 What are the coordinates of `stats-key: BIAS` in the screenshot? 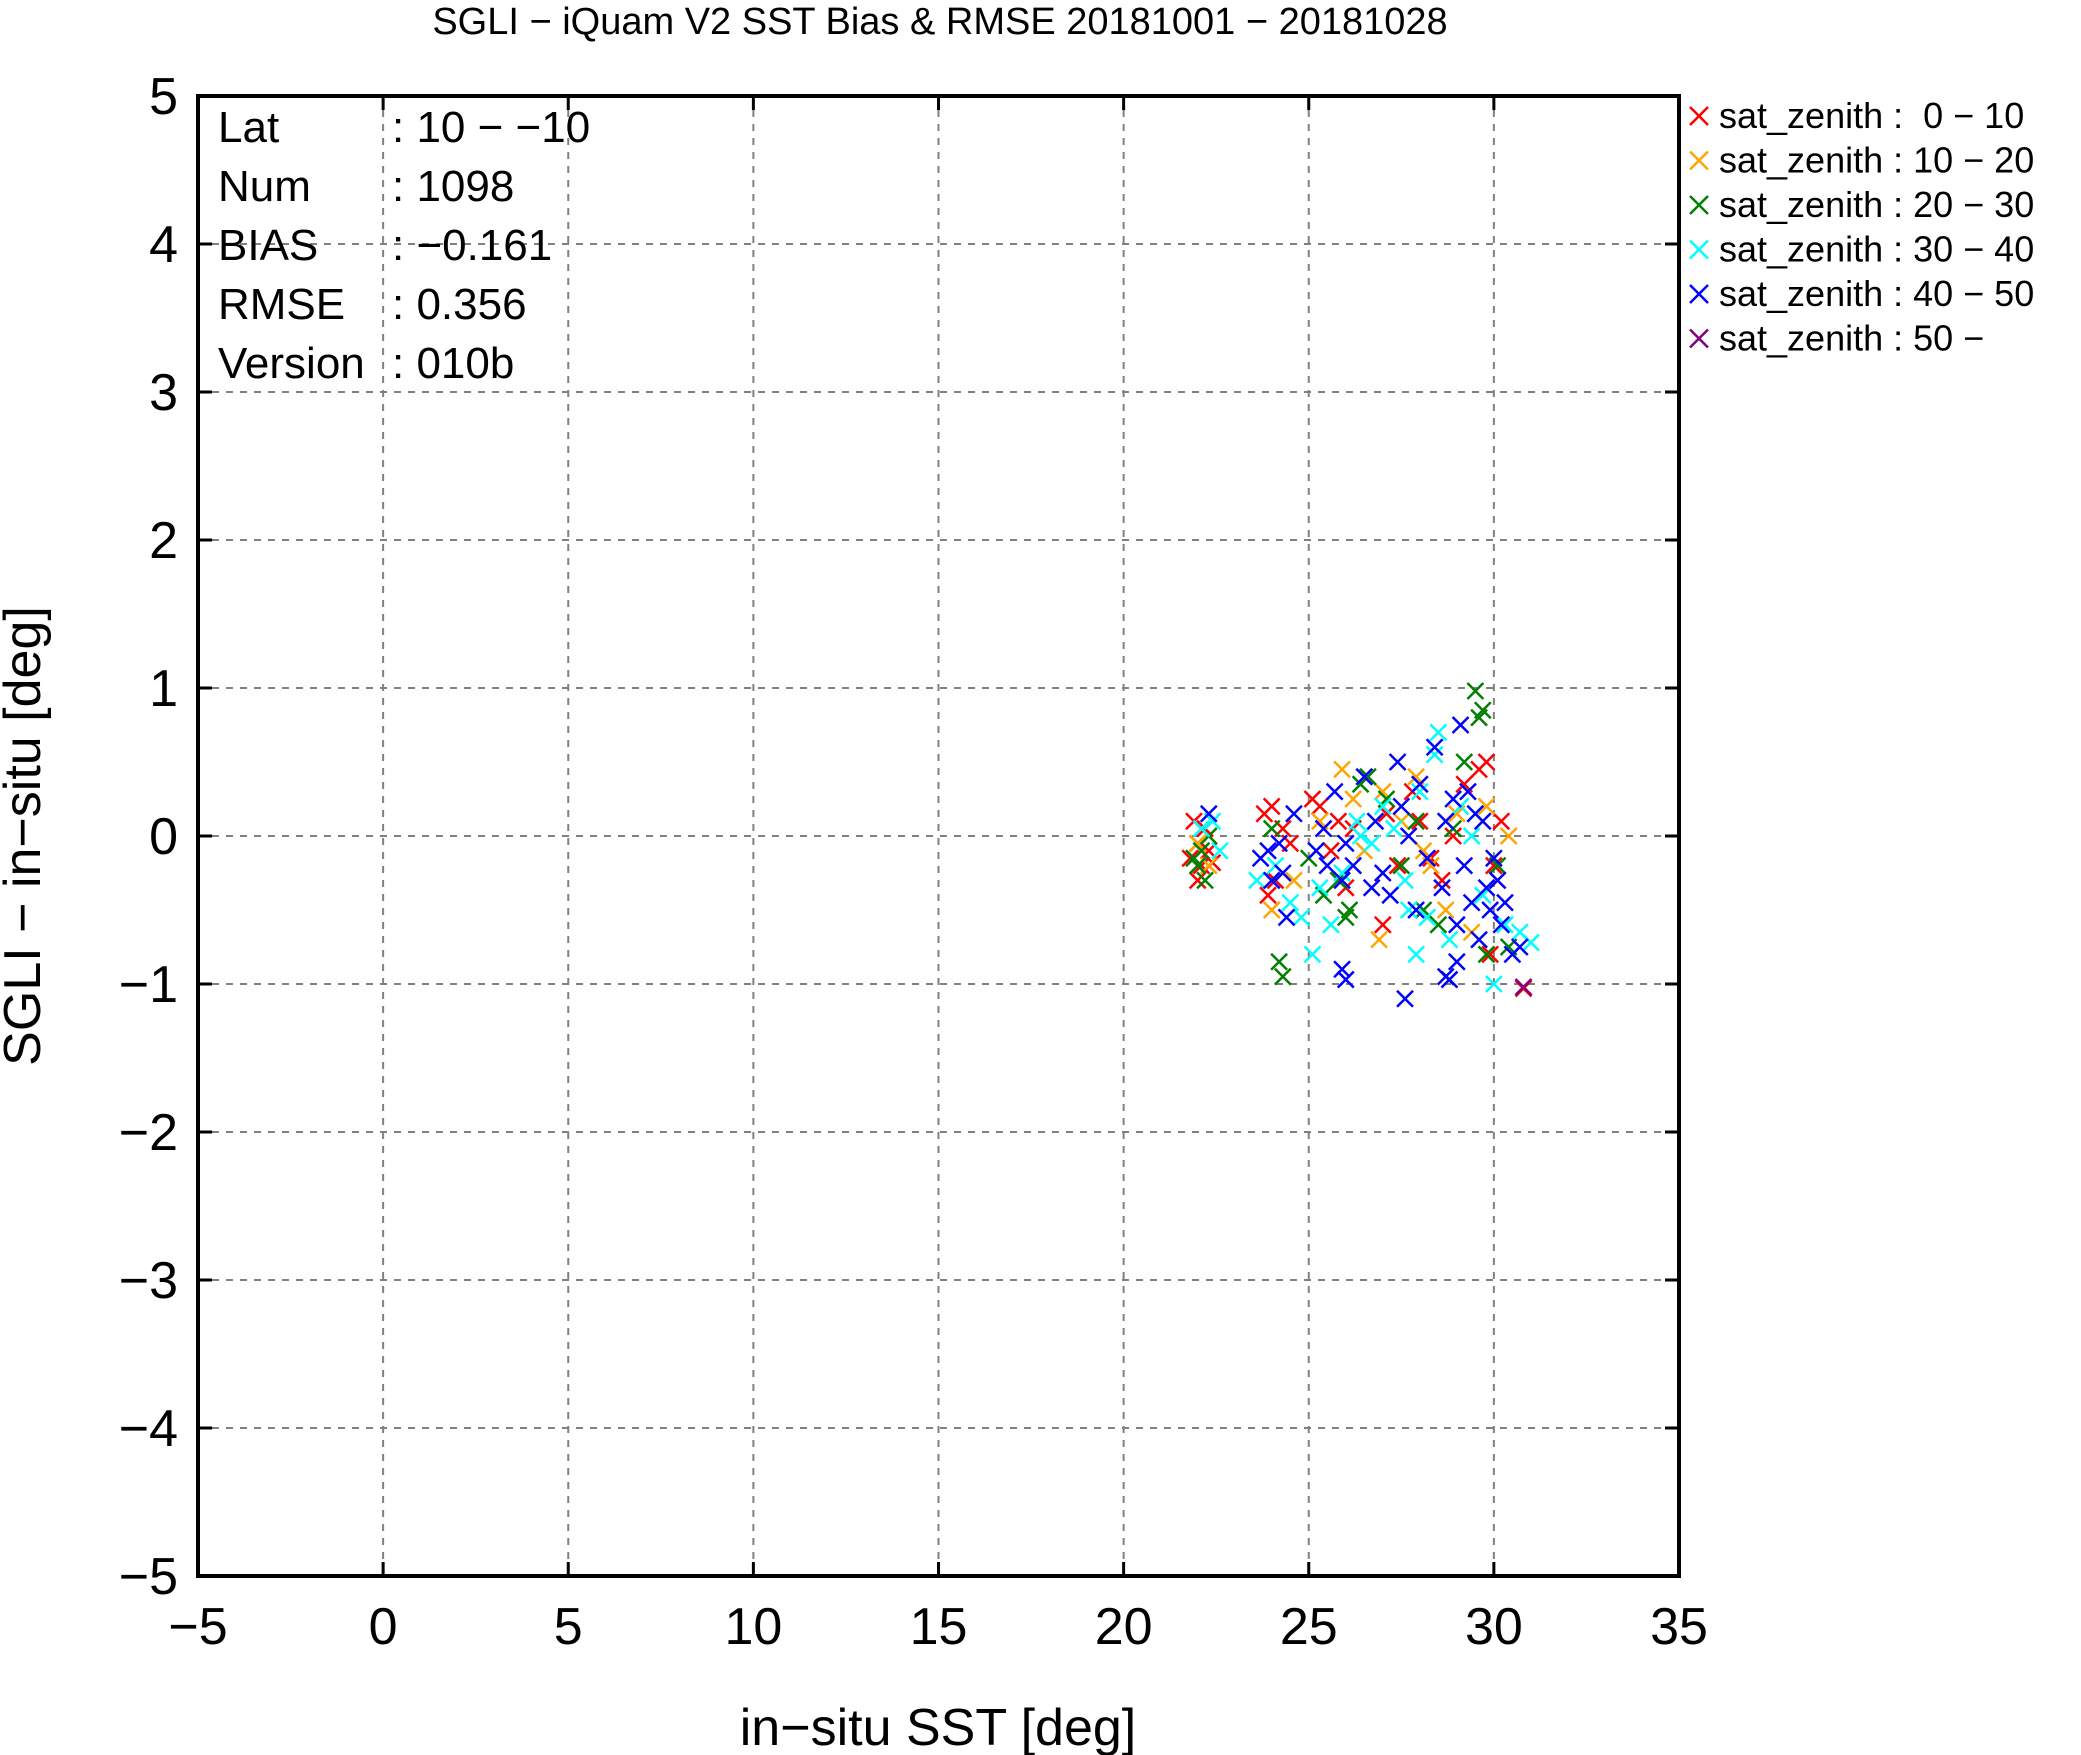 It's located at (268, 245).